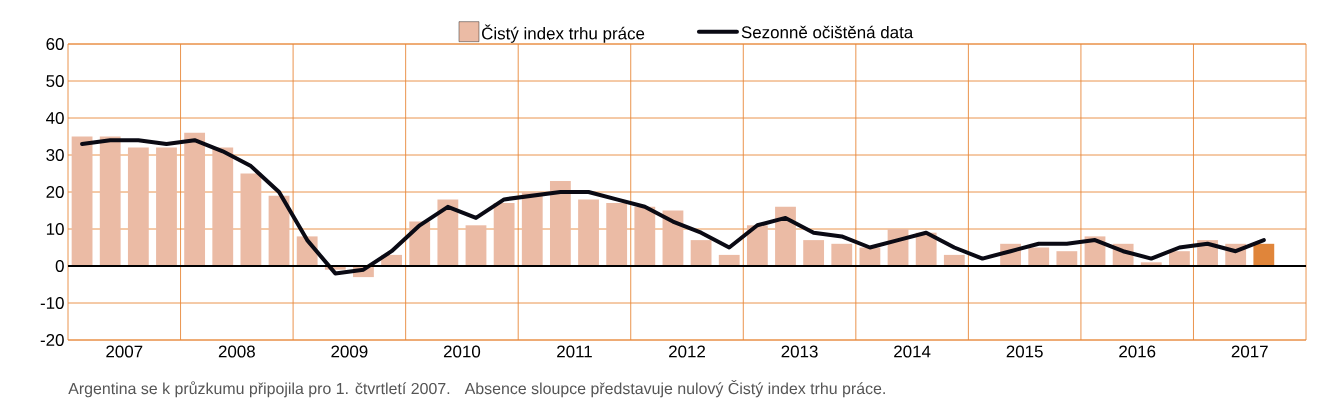 This screenshot has height=403, width=1322. What do you see at coordinates (827, 32) in the screenshot?
I see `legend-label: Sezonně očištěná data` at bounding box center [827, 32].